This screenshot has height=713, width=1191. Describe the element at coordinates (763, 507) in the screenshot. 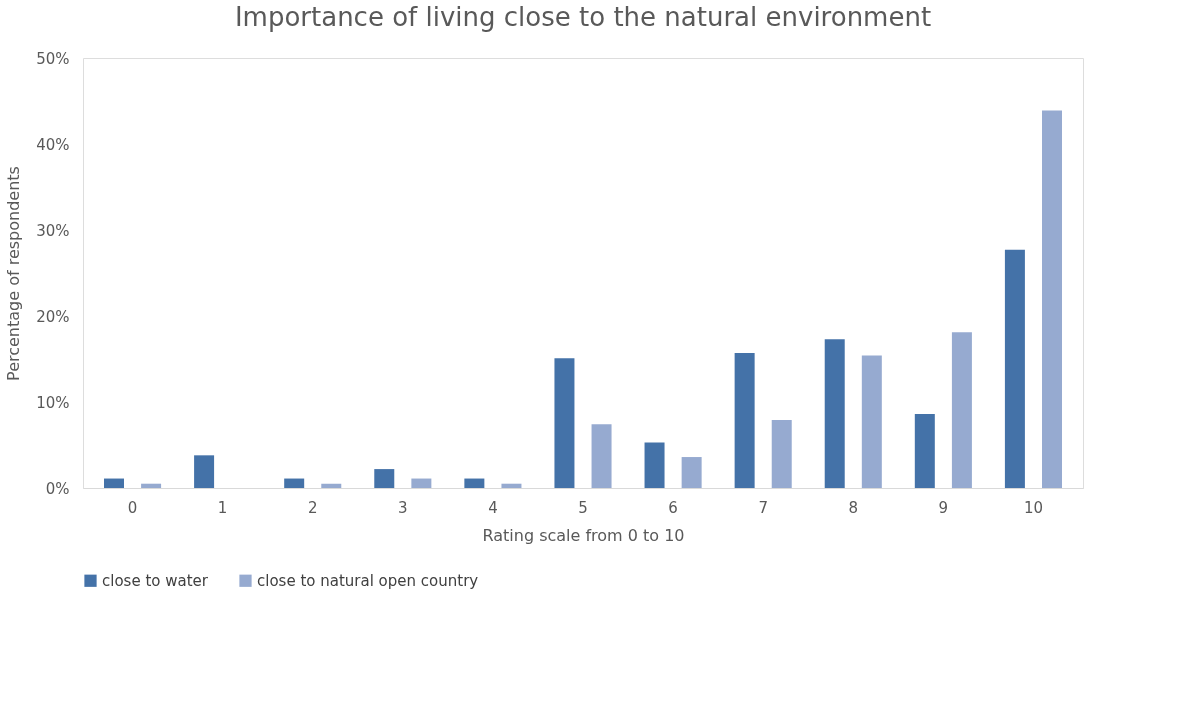

I see `x-tick-label: 7` at that location.